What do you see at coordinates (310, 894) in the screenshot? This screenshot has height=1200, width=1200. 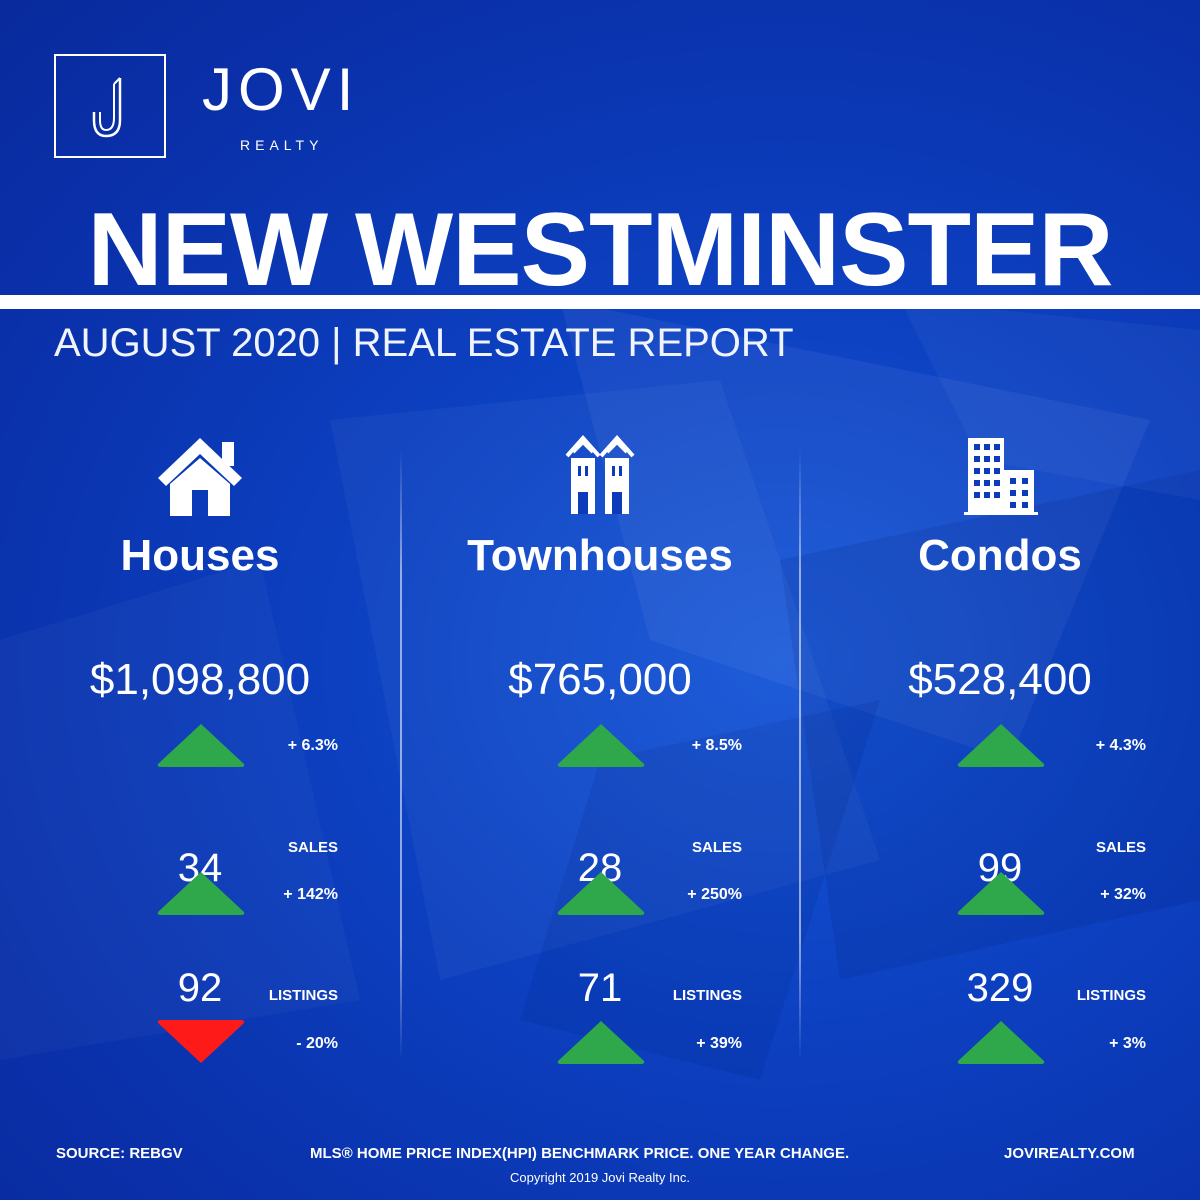 I see `sales-change: + 142%` at bounding box center [310, 894].